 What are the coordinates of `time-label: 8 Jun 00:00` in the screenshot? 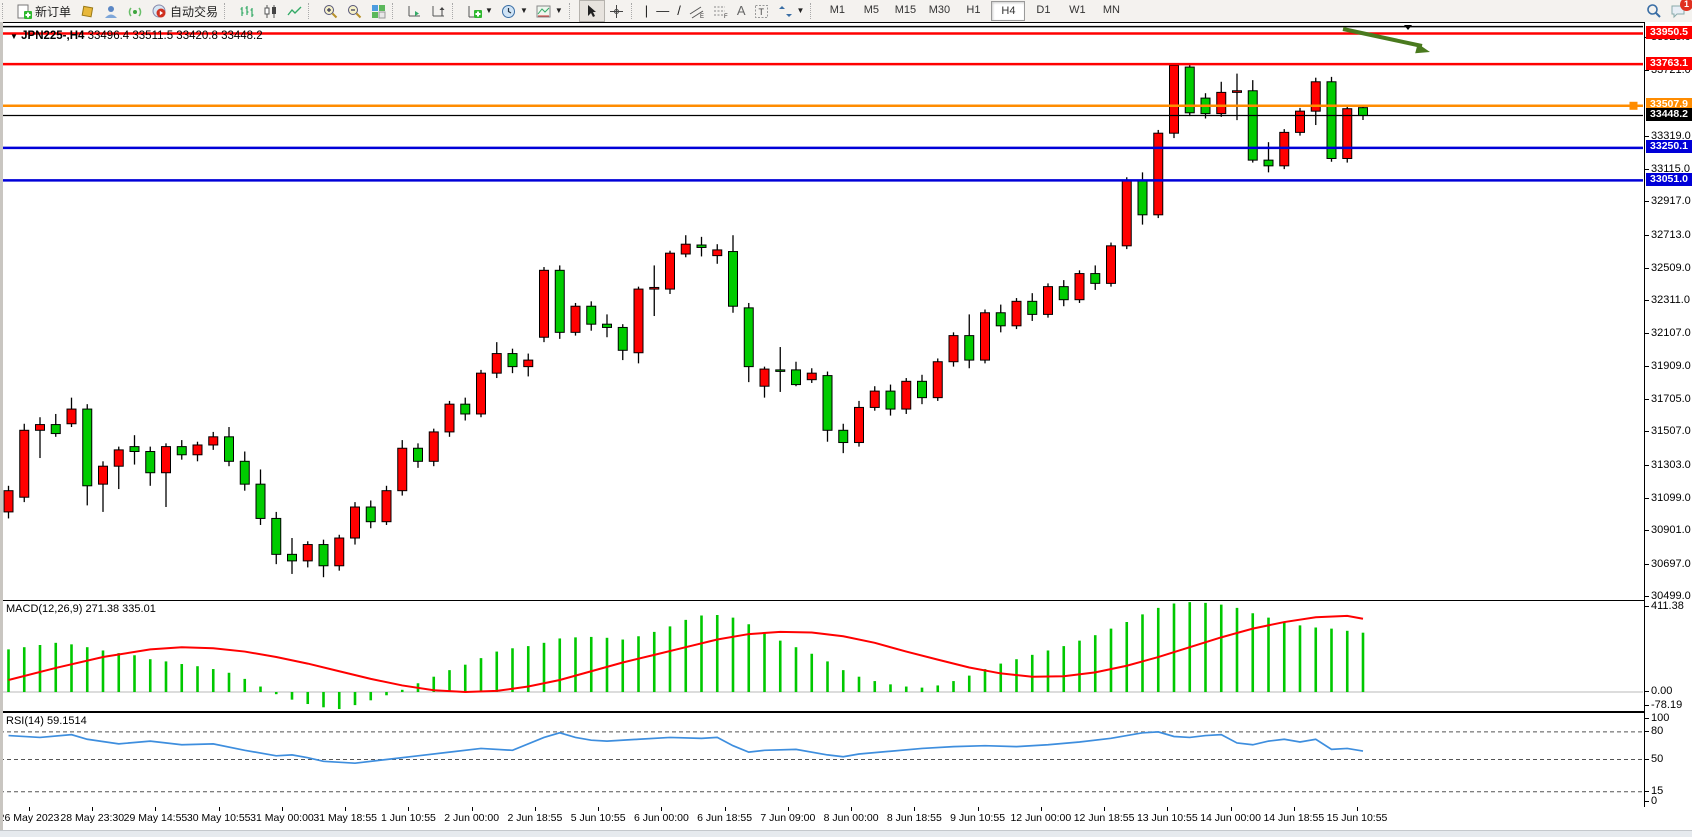 It's located at (851, 818).